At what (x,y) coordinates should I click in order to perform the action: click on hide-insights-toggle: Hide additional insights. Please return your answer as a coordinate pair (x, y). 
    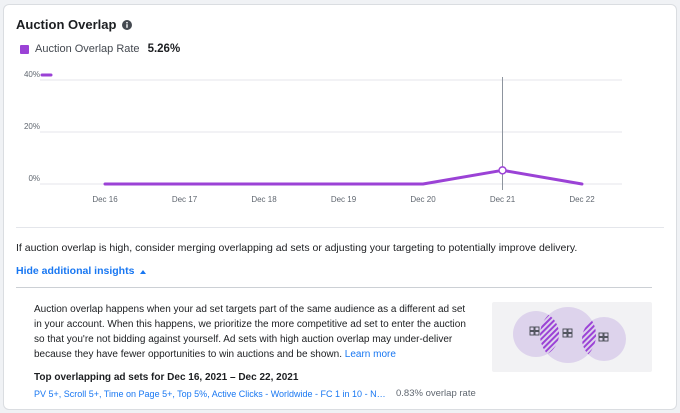
    Looking at the image, I should click on (81, 271).